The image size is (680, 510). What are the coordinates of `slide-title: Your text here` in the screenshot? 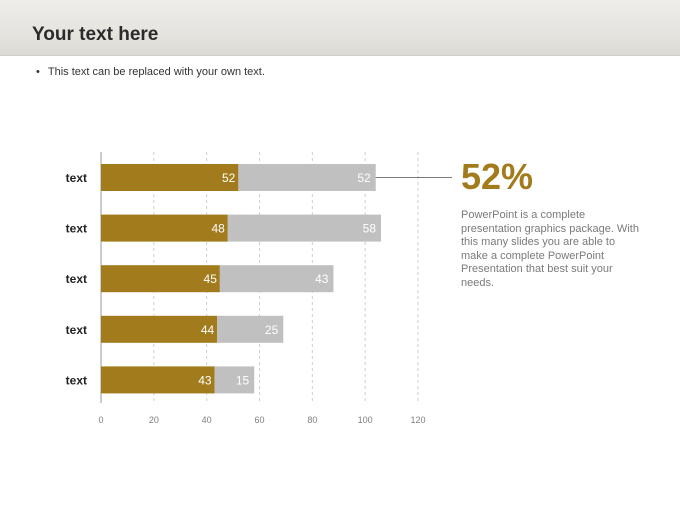 It's located at (95, 34).